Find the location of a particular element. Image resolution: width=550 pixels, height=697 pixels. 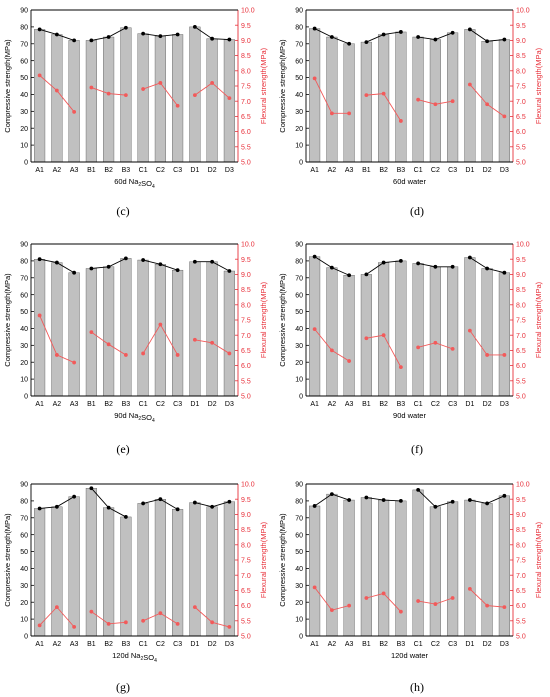

left-tick-label: 50 is located at coordinates (299, 552).